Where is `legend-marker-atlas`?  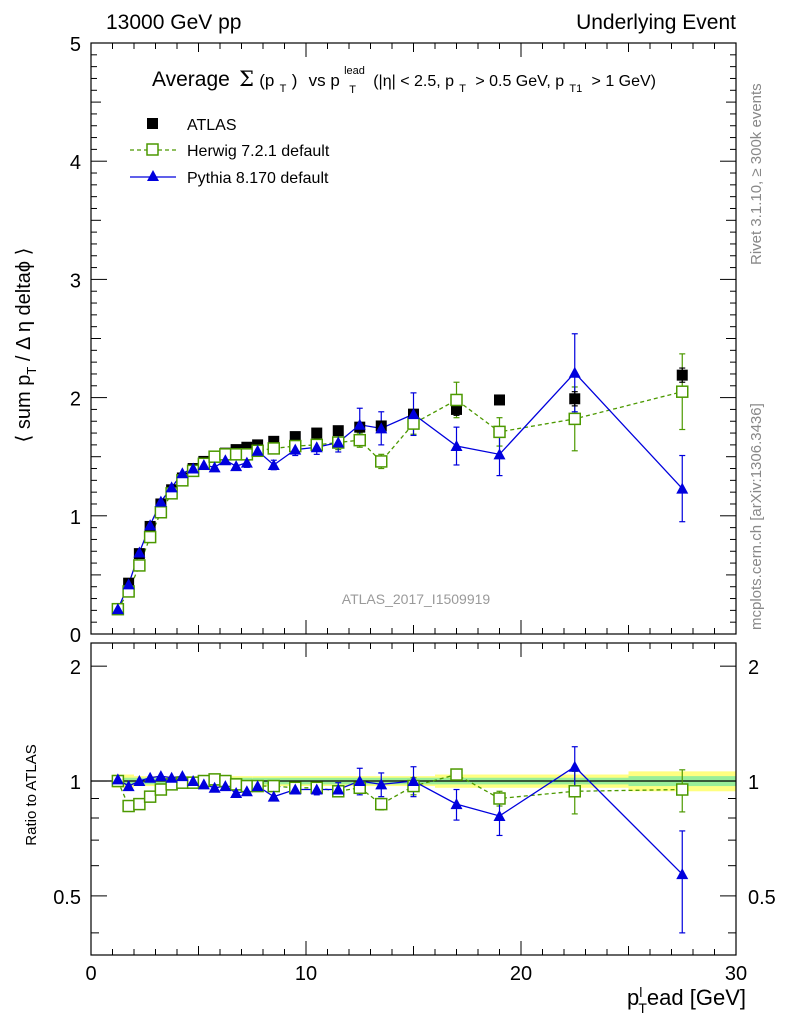 legend-marker-atlas is located at coordinates (152, 123).